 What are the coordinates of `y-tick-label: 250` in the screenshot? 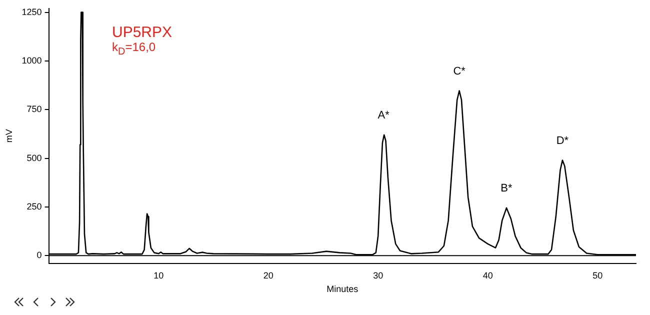 It's located at (34, 206).